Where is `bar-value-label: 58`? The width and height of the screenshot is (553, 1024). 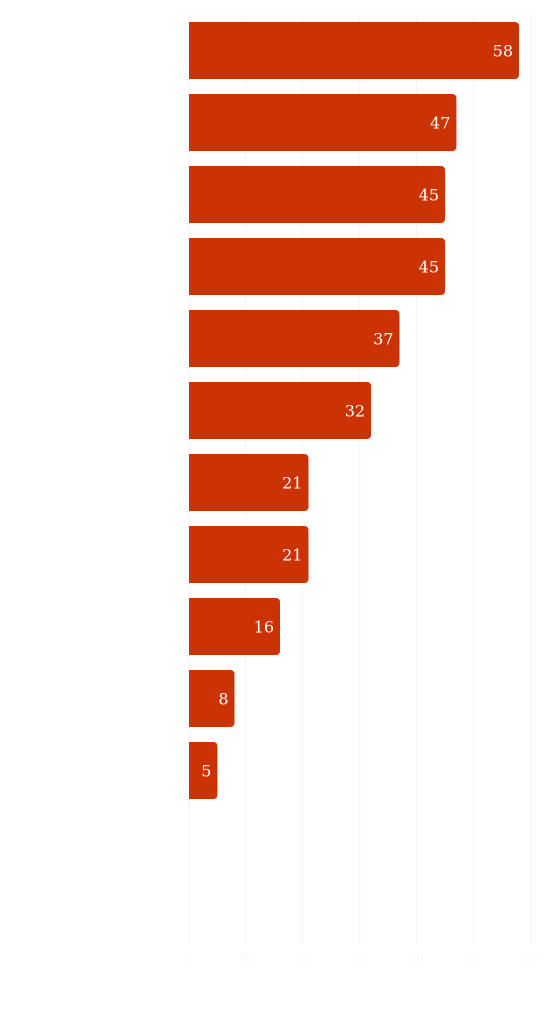 bar-value-label: 58 is located at coordinates (503, 51).